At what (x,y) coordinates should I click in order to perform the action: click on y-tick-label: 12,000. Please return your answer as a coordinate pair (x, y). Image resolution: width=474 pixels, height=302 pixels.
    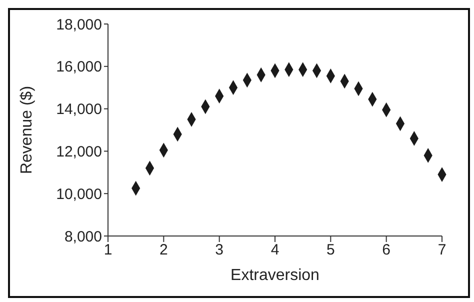
    Looking at the image, I should click on (79, 152).